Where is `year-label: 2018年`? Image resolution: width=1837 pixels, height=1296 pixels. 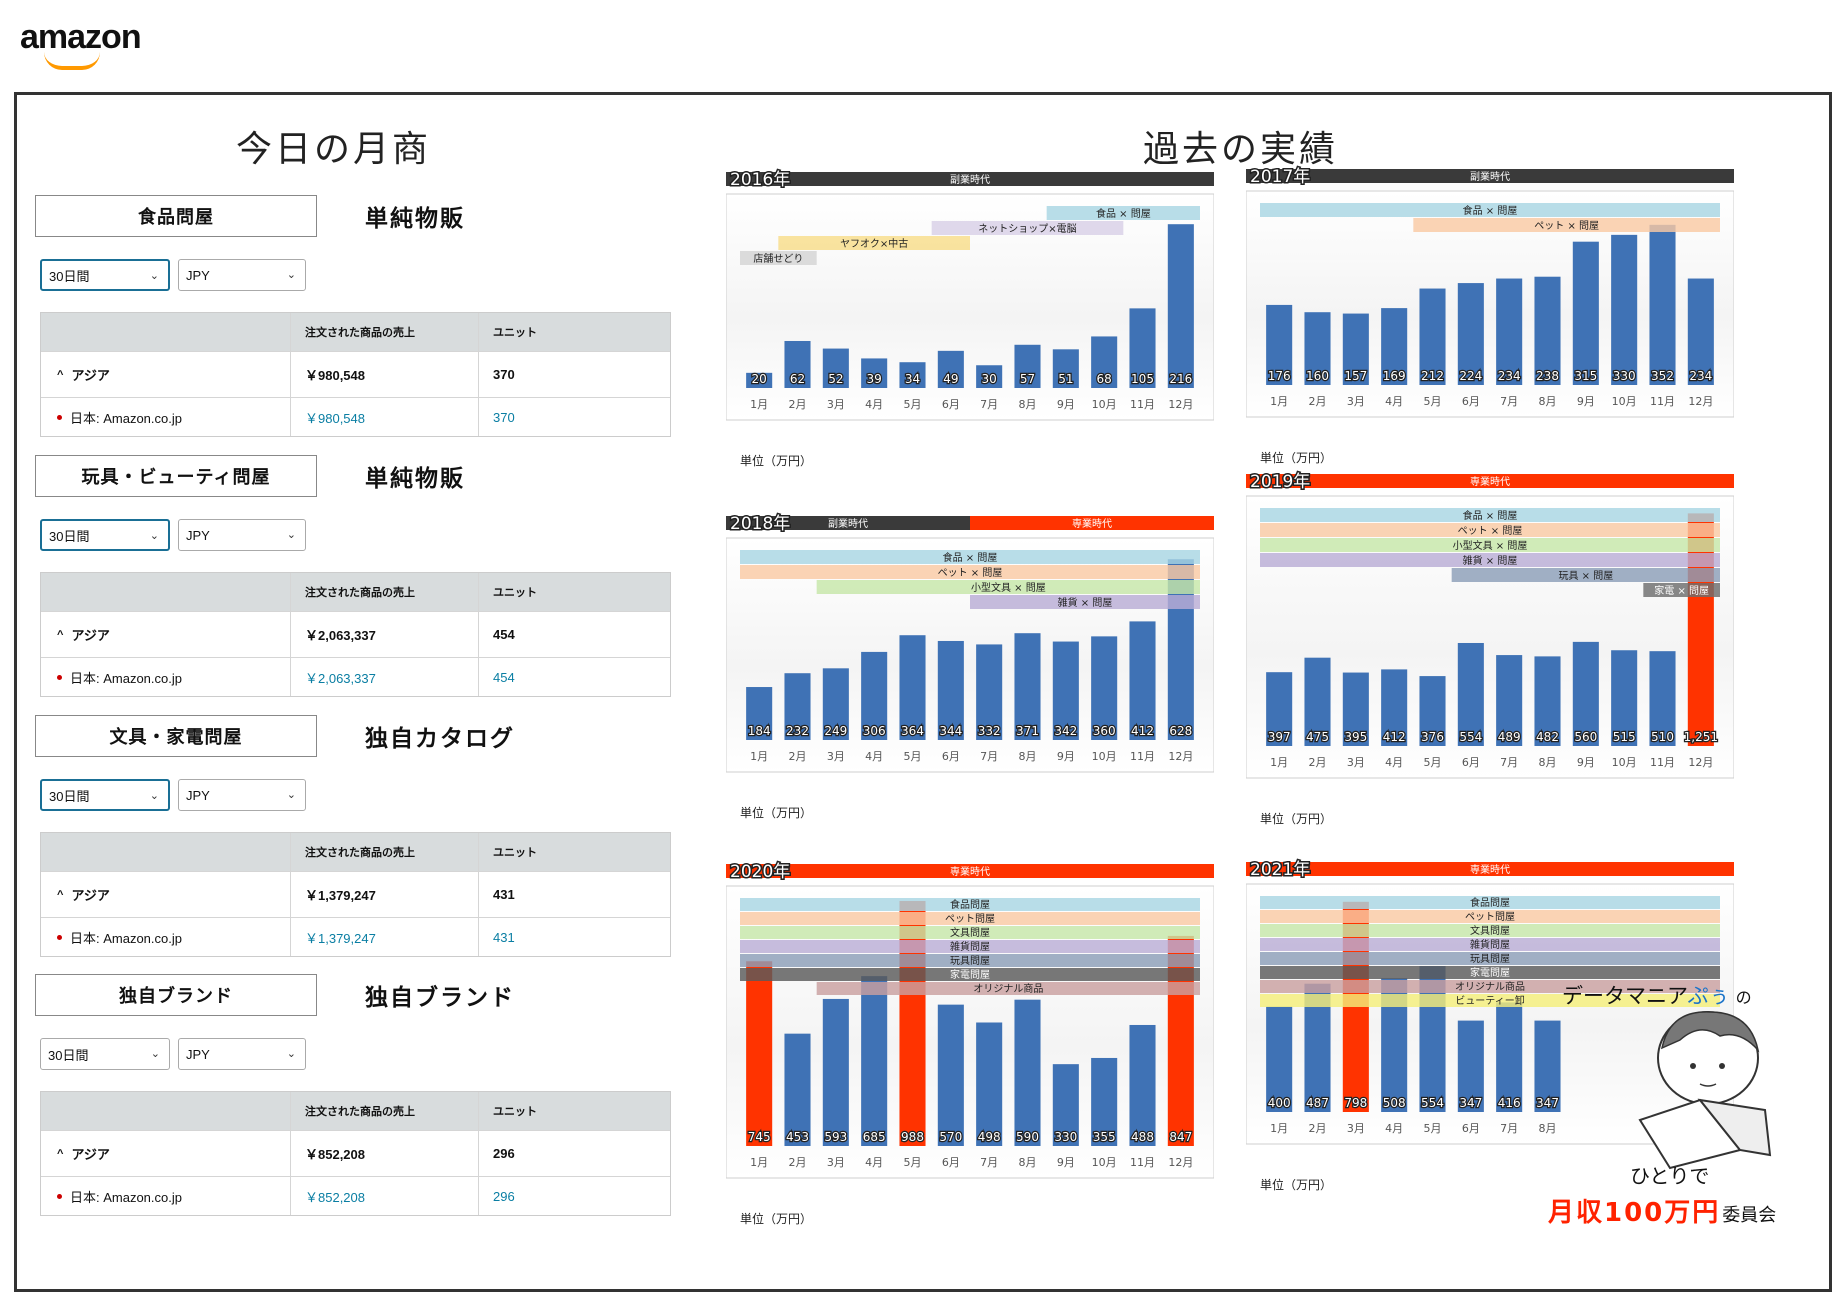
year-label: 2018年 is located at coordinates (760, 524).